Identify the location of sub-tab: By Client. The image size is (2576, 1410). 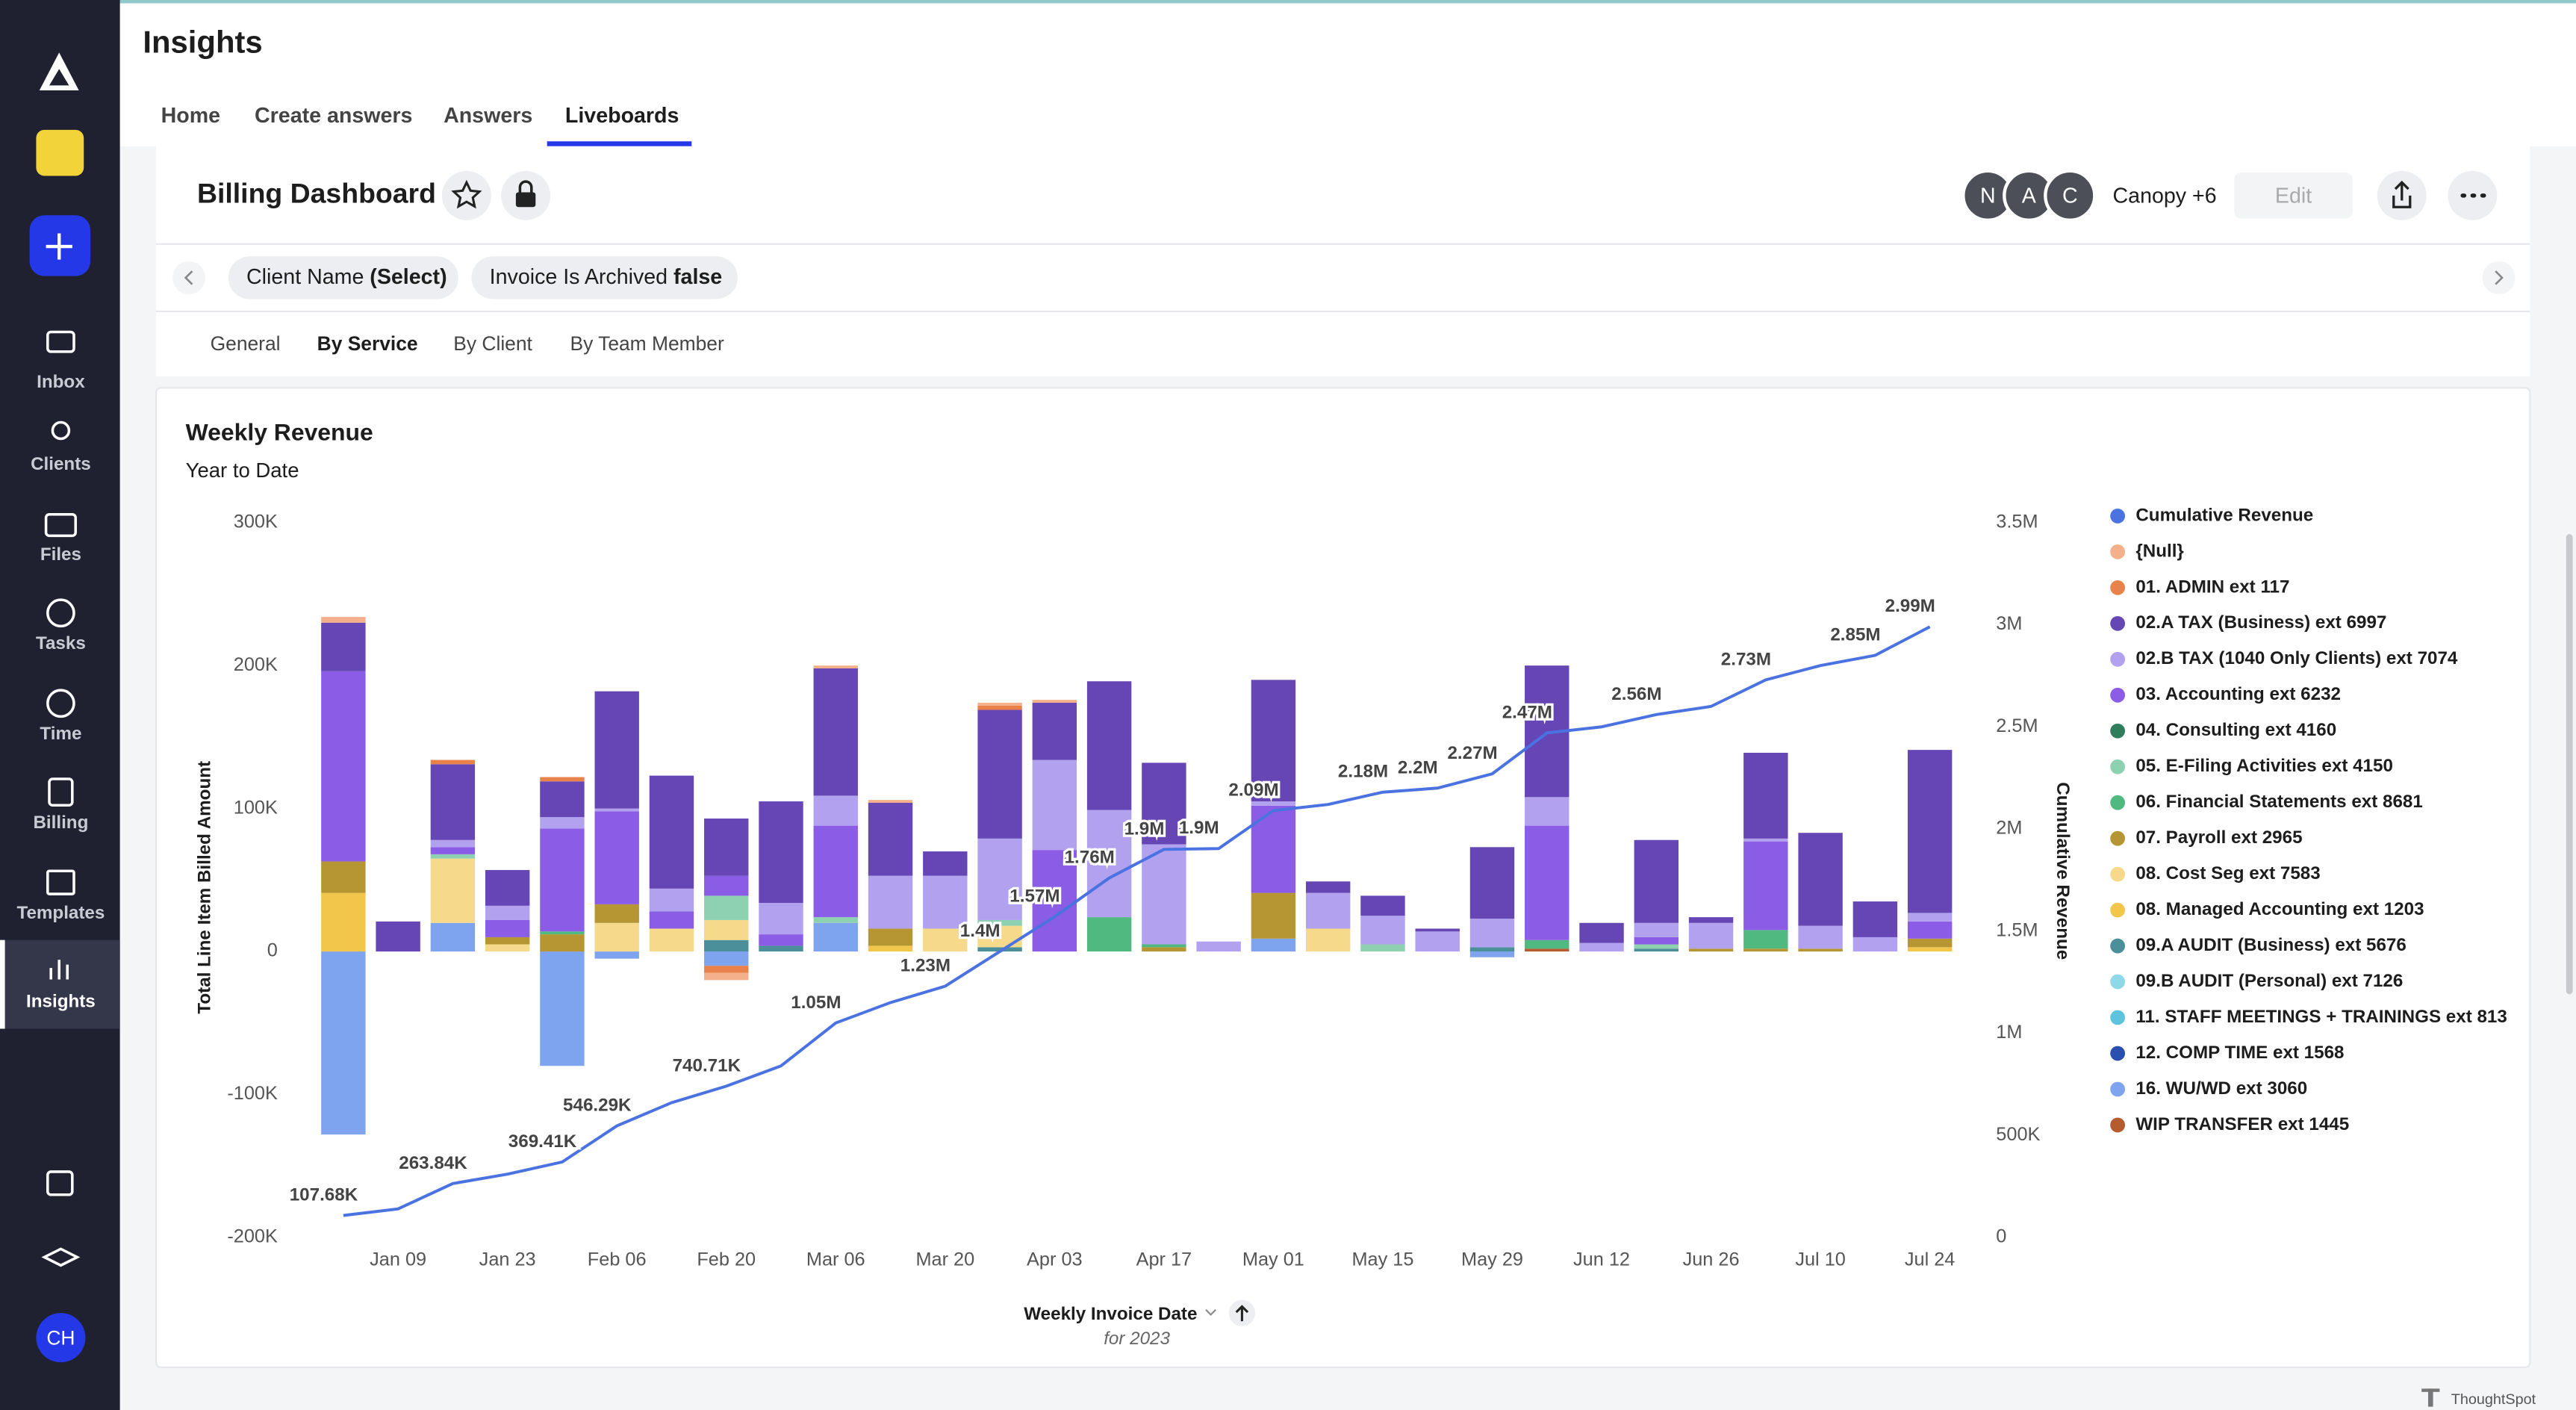
(492, 343).